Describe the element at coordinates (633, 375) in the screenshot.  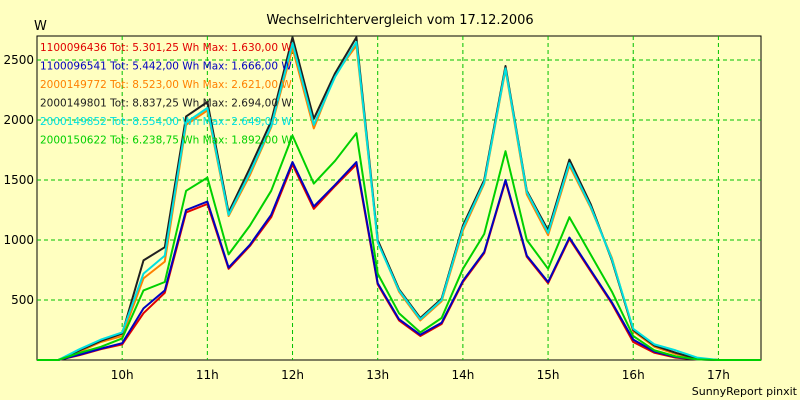
I see `x-tick-label: 16h` at that location.